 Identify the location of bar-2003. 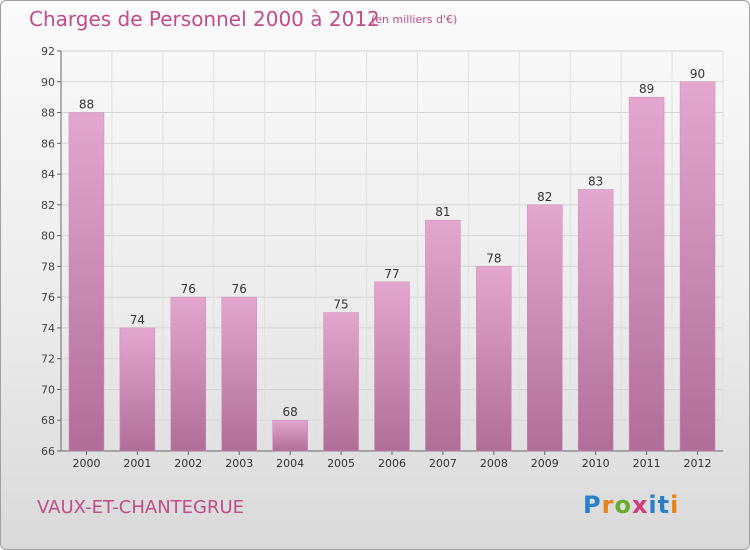
(239, 374).